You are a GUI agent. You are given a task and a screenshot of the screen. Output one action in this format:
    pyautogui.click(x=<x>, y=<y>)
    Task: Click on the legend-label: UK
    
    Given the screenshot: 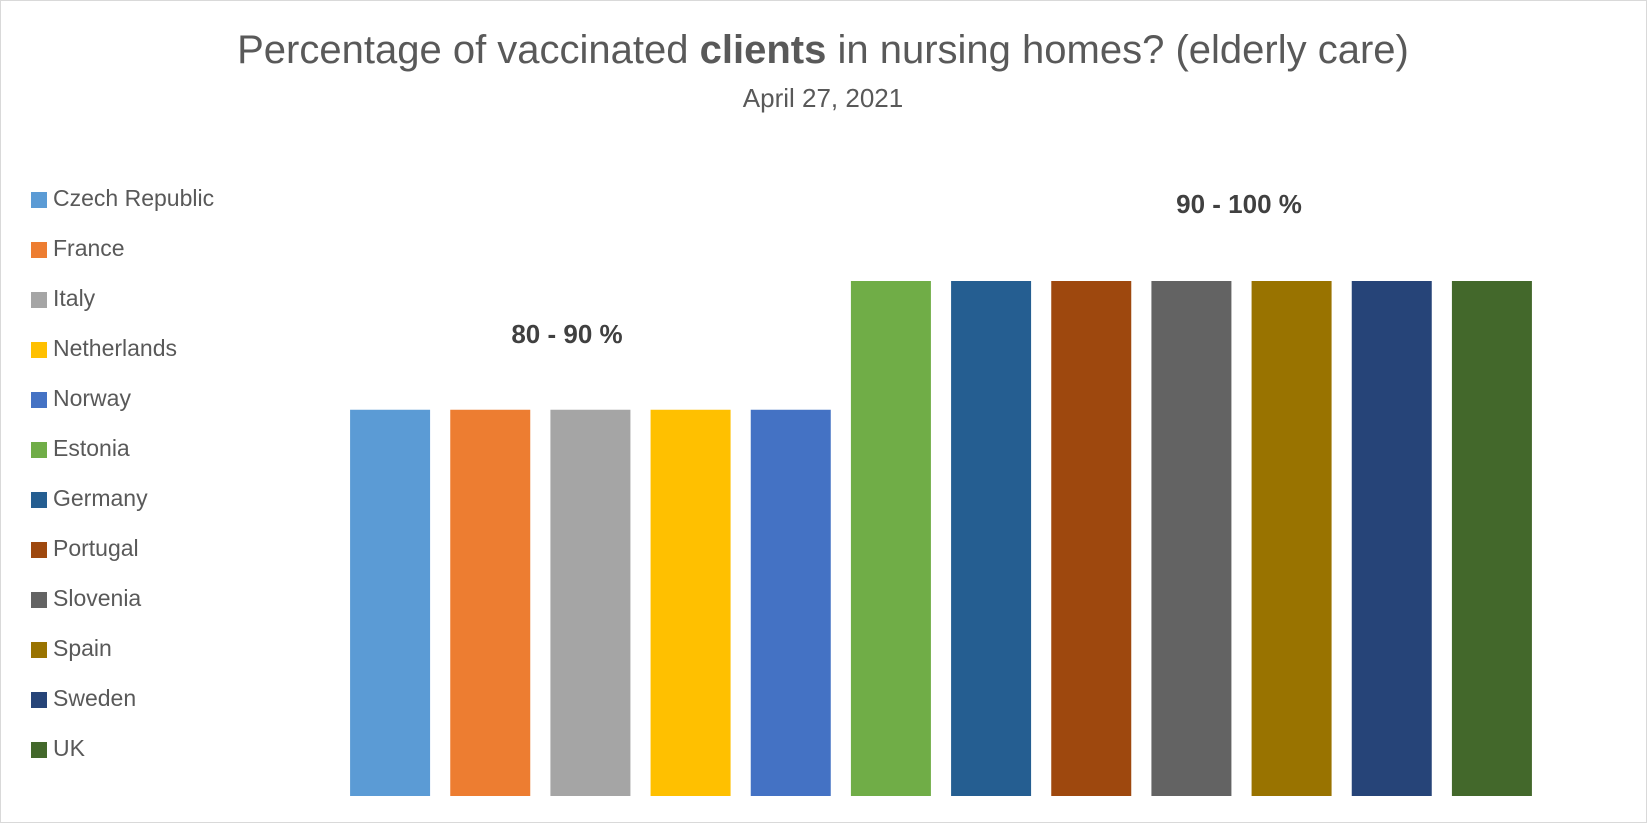 What is the action you would take?
    pyautogui.click(x=69, y=748)
    